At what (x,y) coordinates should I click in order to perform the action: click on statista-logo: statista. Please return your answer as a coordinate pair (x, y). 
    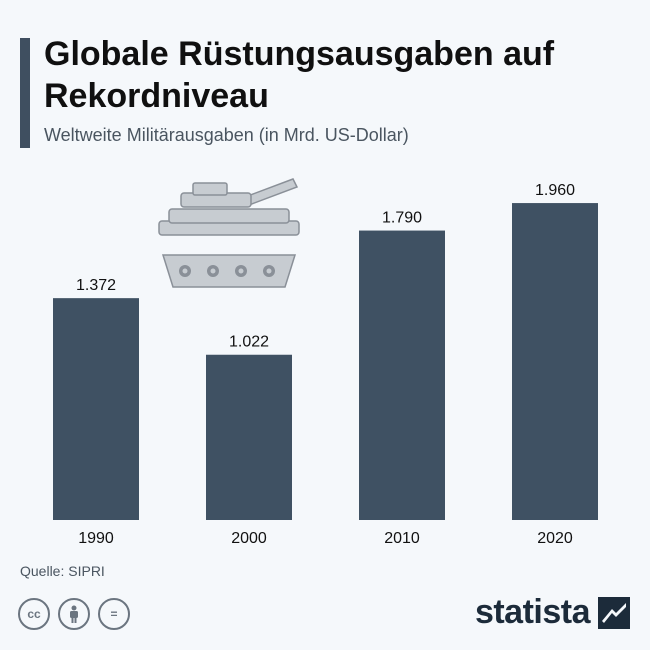
    Looking at the image, I should click on (552, 612).